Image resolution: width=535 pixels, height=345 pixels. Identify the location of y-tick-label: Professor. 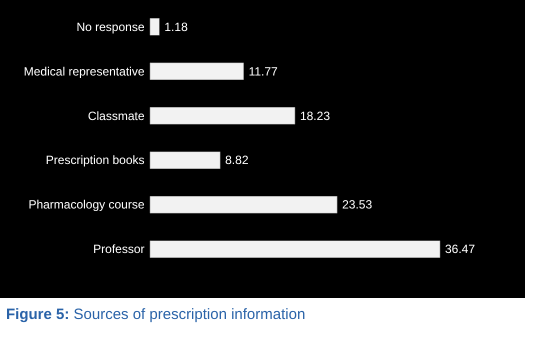
(118, 249).